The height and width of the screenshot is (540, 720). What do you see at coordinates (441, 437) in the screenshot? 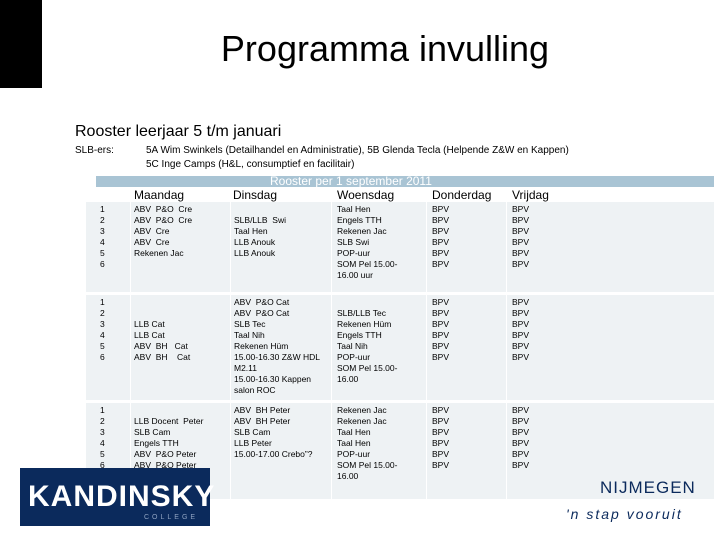
I see `cell-b3-thursday: BPV BPV BPV BPV BPV BPV` at bounding box center [441, 437].